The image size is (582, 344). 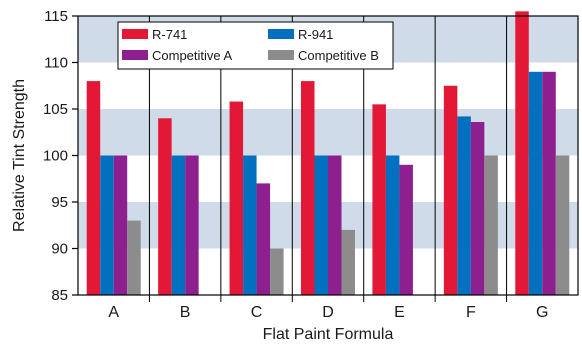 What do you see at coordinates (392, 225) in the screenshot?
I see `bar-r-941-e` at bounding box center [392, 225].